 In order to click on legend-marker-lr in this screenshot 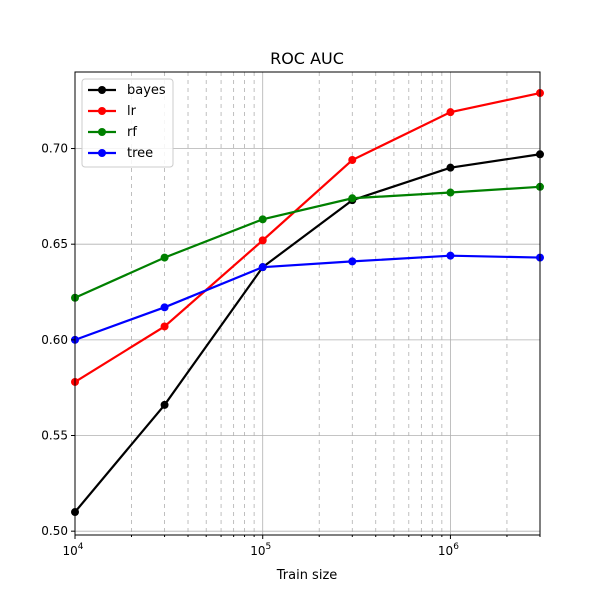, I will do `click(102, 111)`.